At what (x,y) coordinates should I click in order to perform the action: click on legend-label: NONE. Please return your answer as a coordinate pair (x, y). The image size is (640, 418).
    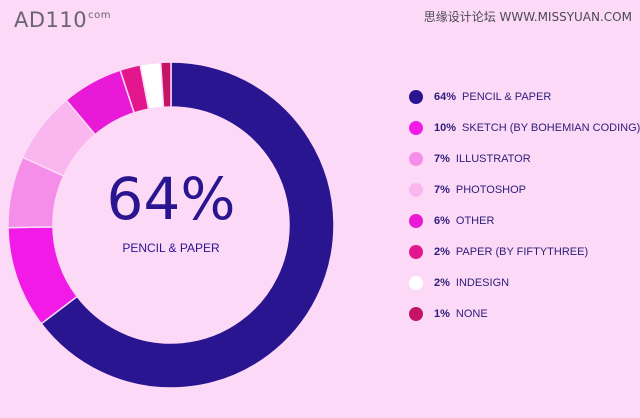
    Looking at the image, I should click on (471, 313).